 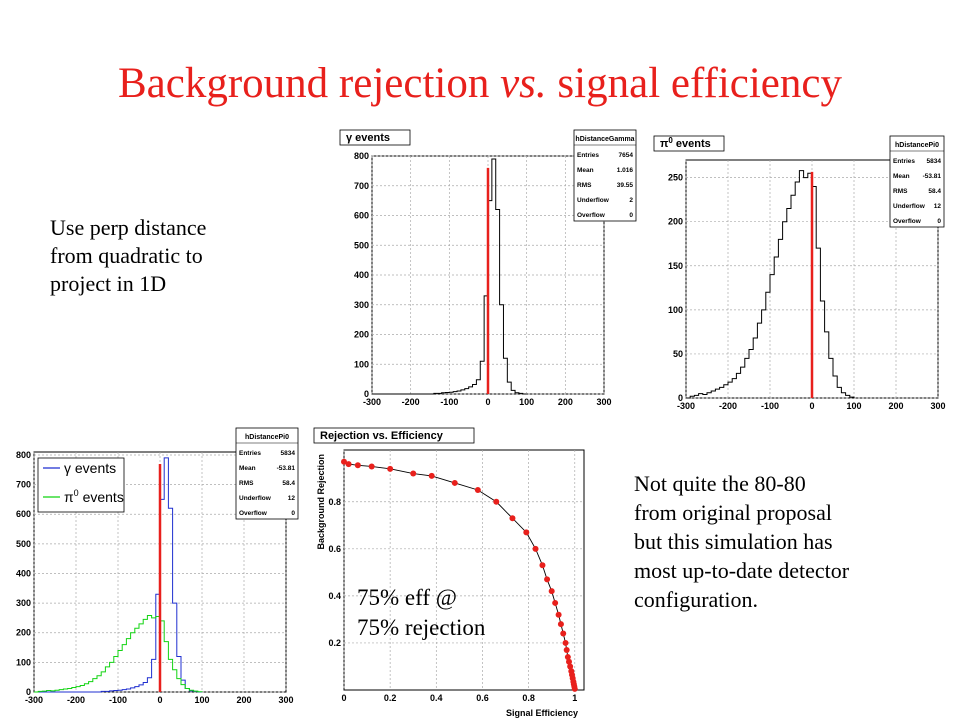 What do you see at coordinates (733, 512) in the screenshot?
I see `right-note-line: from original proposal` at bounding box center [733, 512].